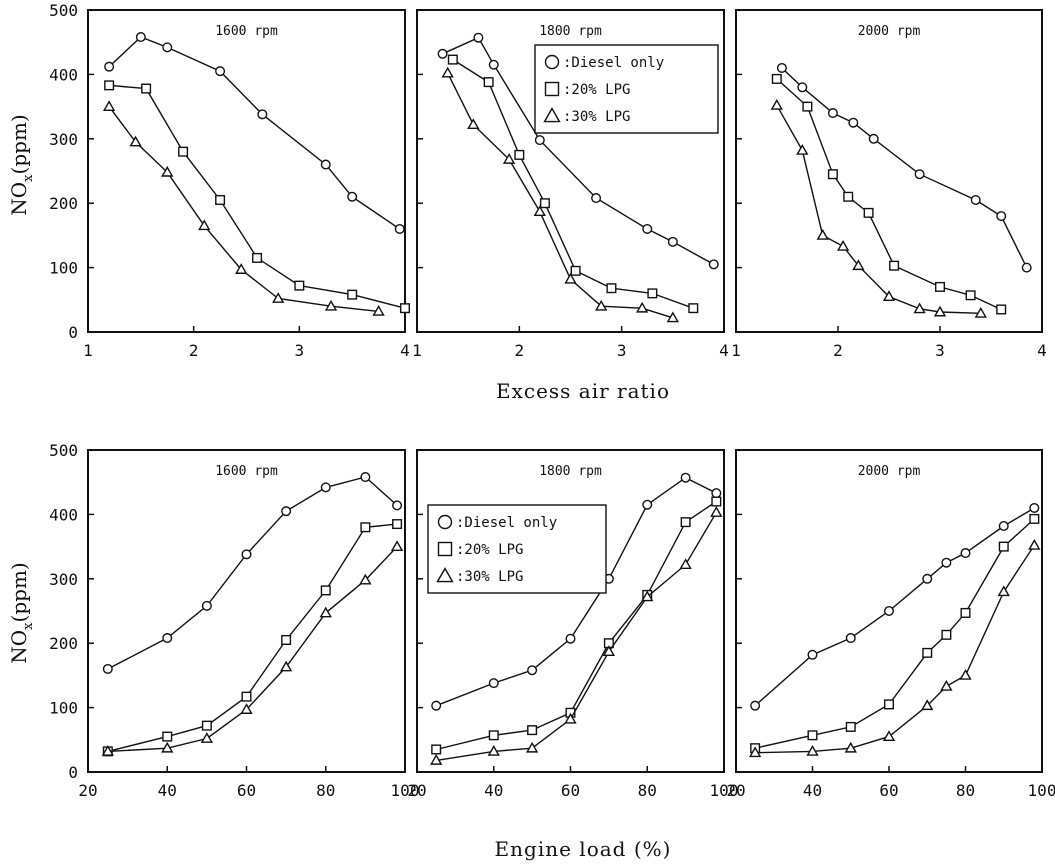 The width and height of the screenshot is (1055, 865). I want to click on bottom-y-axis-title-main: NO, so click(19, 647).